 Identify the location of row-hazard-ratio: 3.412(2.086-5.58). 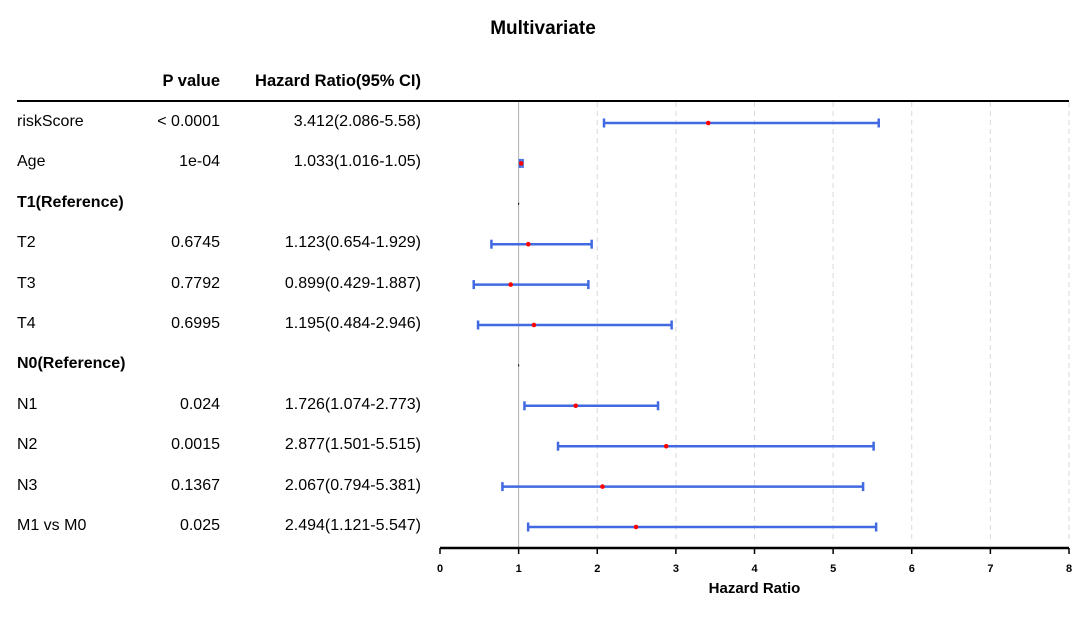
(357, 121).